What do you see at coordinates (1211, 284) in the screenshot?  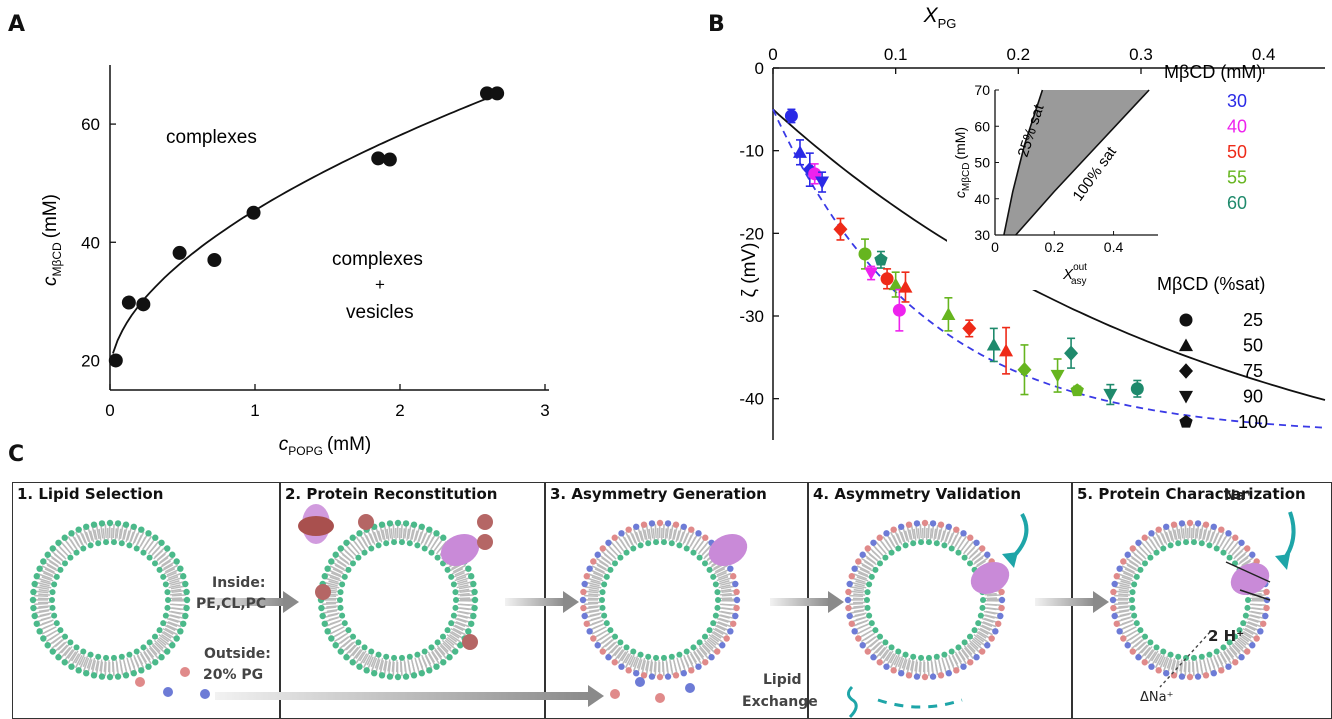 I see `legend-sat-title: MβCD (%sat)` at bounding box center [1211, 284].